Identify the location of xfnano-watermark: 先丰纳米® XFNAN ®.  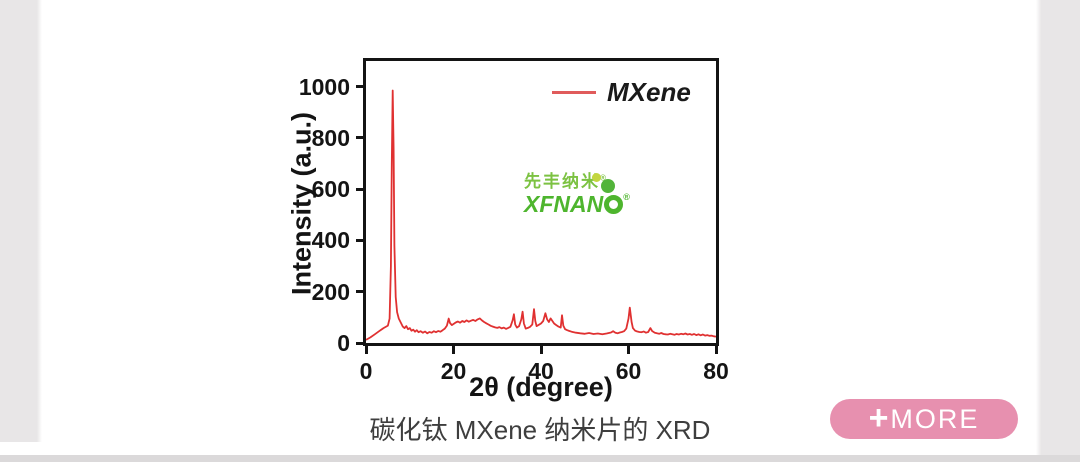
(589, 194).